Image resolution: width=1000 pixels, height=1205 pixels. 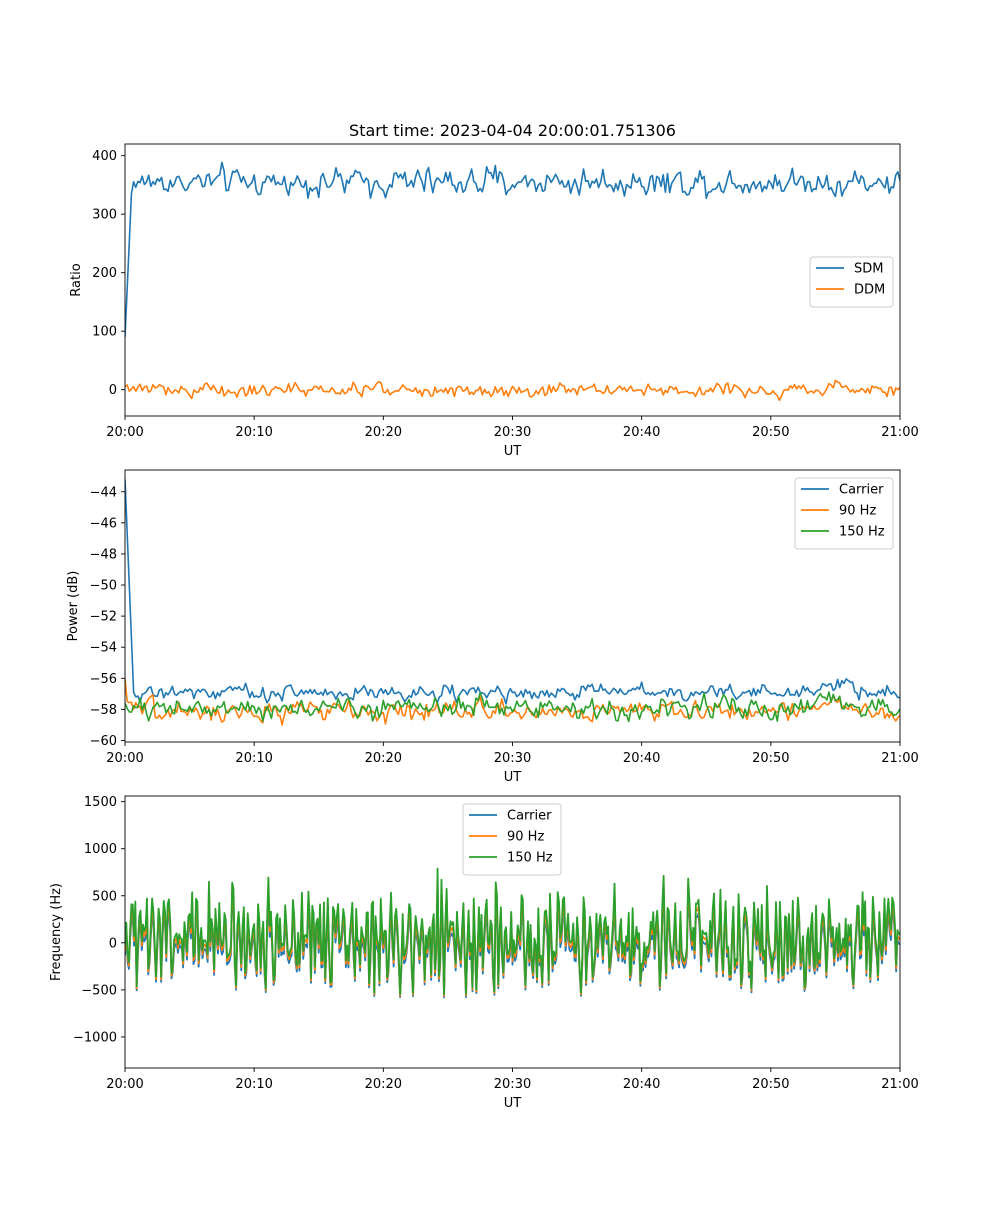 What do you see at coordinates (512, 592) in the screenshot?
I see `series-line-carrier` at bounding box center [512, 592].